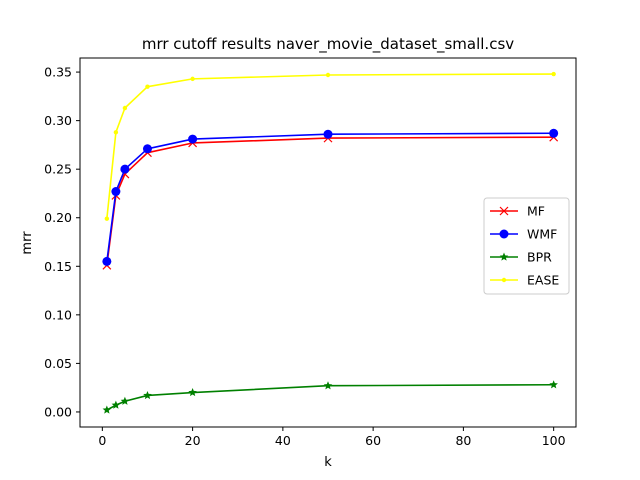 This screenshot has width=640, height=480. I want to click on legend: MF WMF BPR EASE, so click(526, 246).